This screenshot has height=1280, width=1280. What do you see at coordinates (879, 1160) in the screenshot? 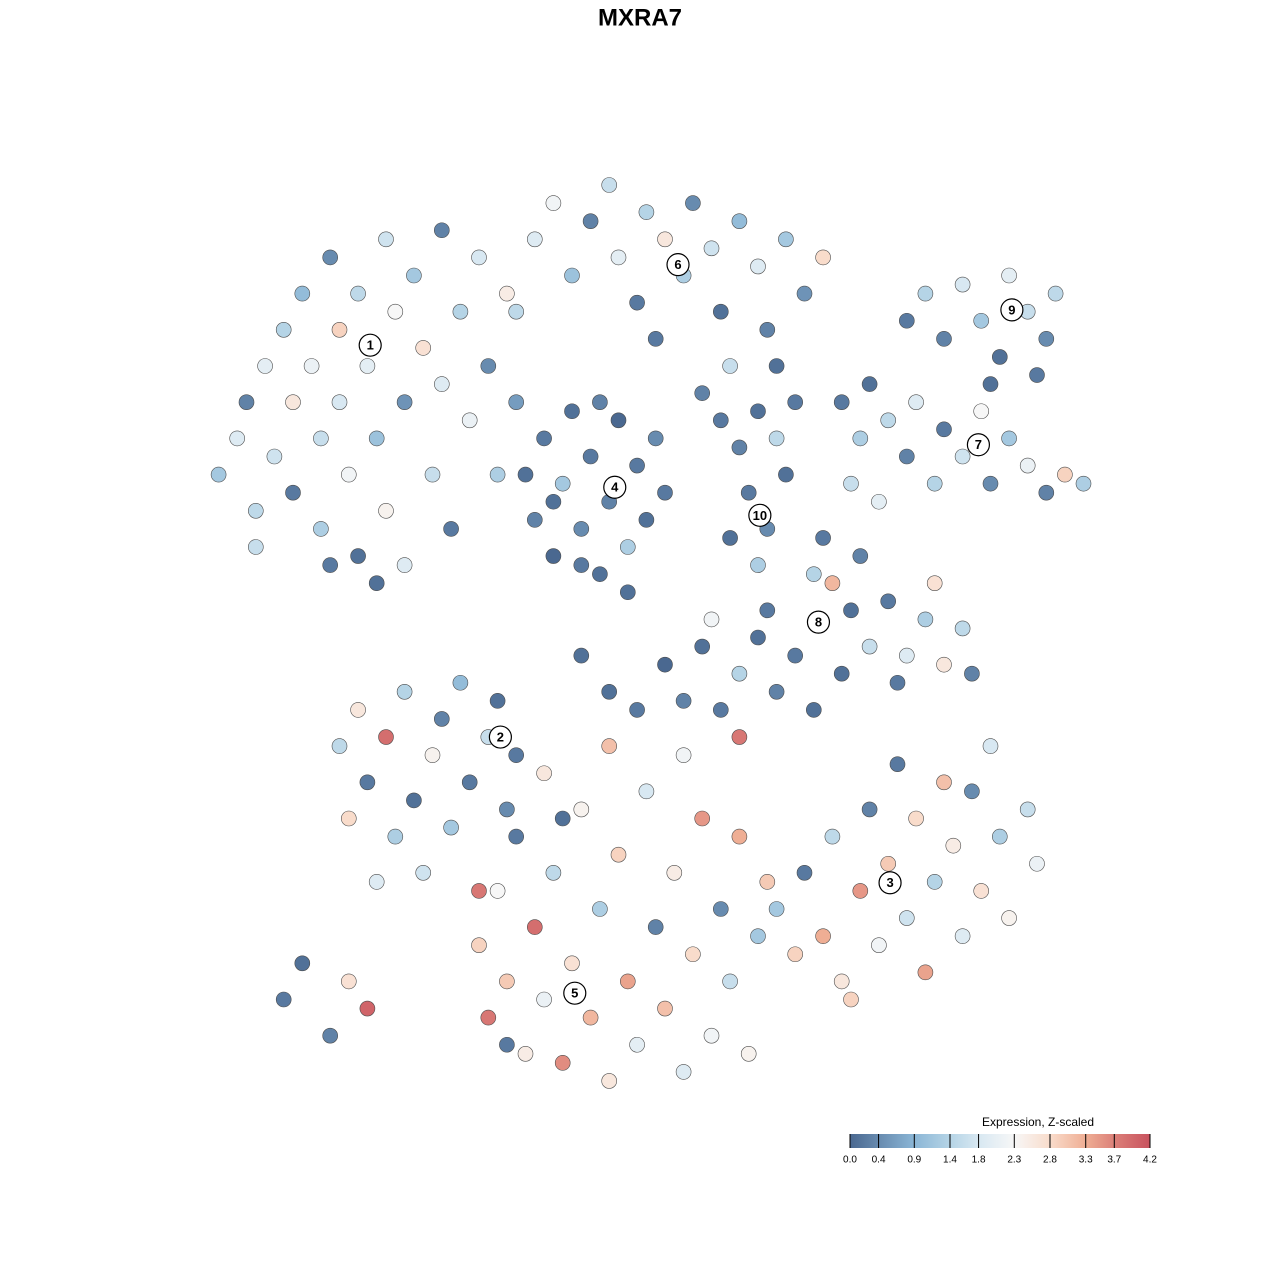
I see `colorbar-tick-label: 0.4` at bounding box center [879, 1160].